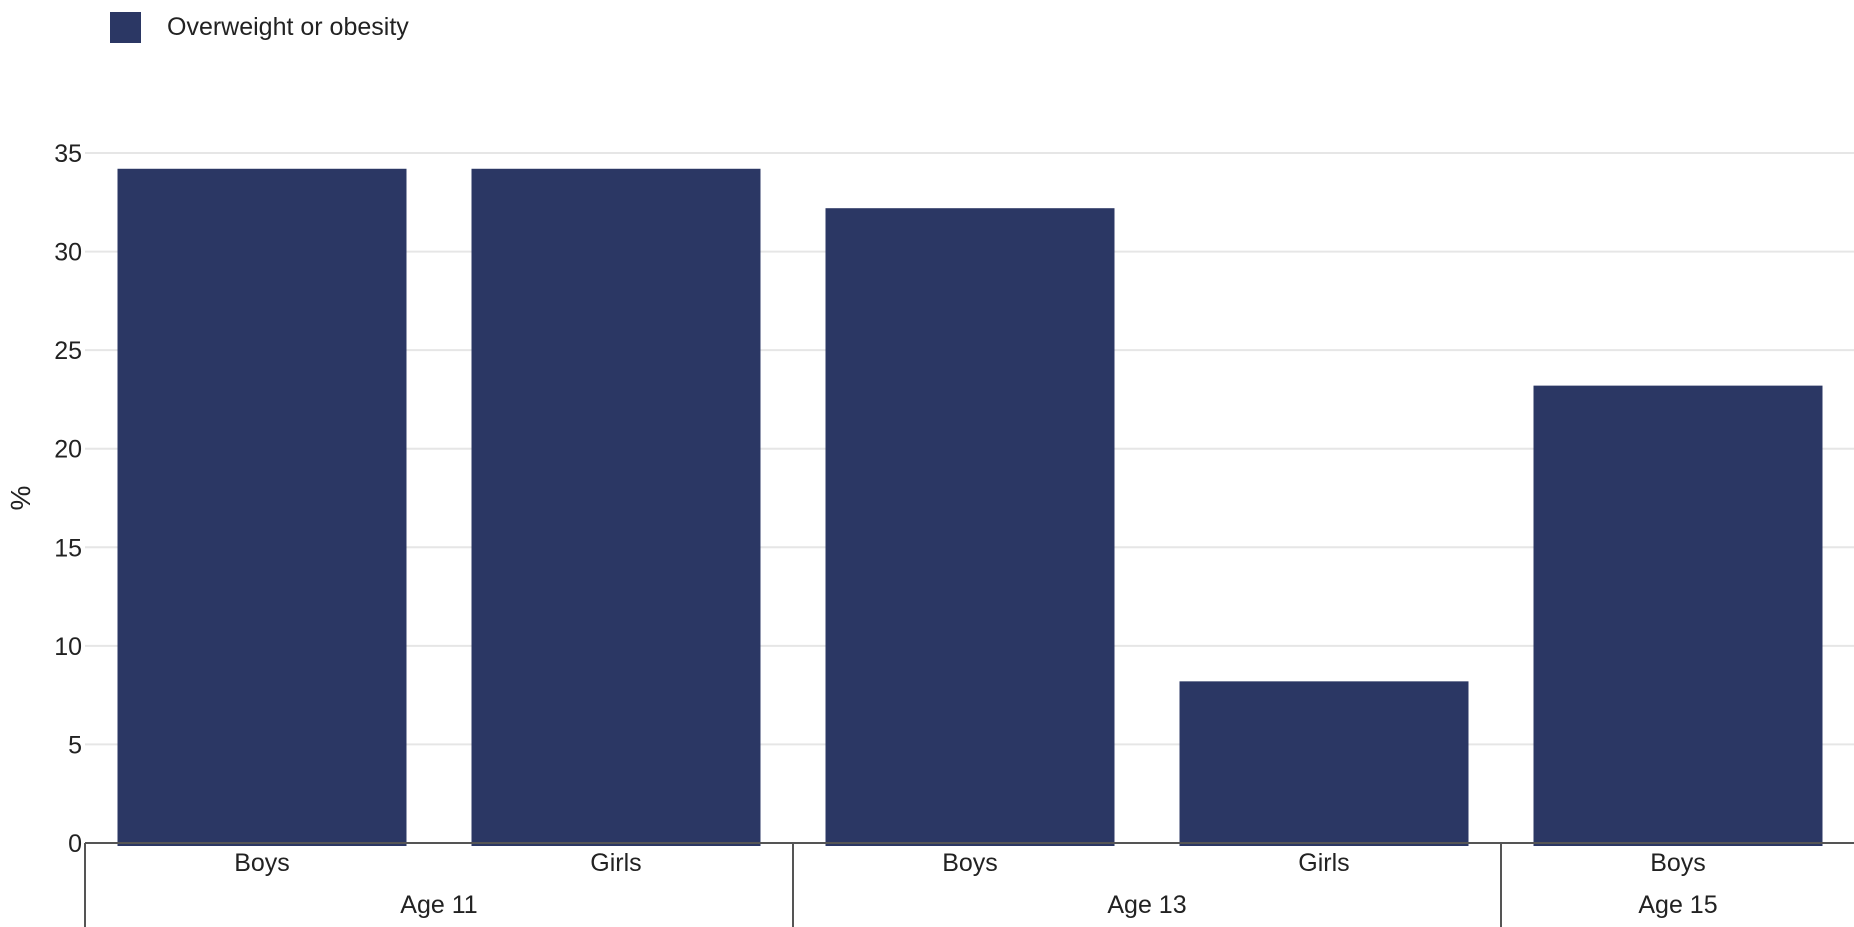 The height and width of the screenshot is (927, 1854). What do you see at coordinates (20, 498) in the screenshot?
I see `y-axis-label: %` at bounding box center [20, 498].